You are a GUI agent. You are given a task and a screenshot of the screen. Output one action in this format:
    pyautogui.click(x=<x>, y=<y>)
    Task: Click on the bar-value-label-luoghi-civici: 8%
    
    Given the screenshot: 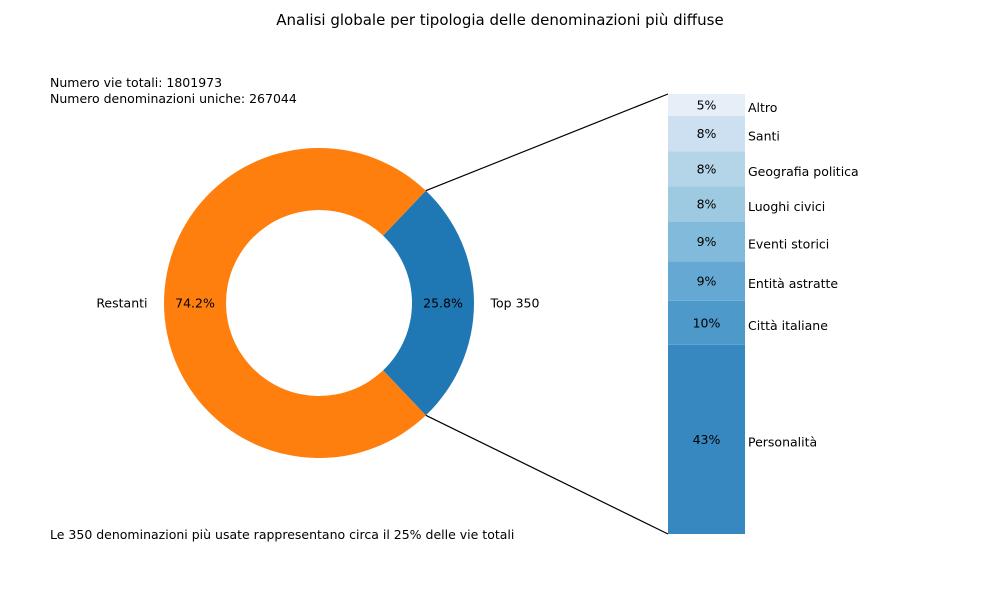 What is the action you would take?
    pyautogui.click(x=707, y=204)
    